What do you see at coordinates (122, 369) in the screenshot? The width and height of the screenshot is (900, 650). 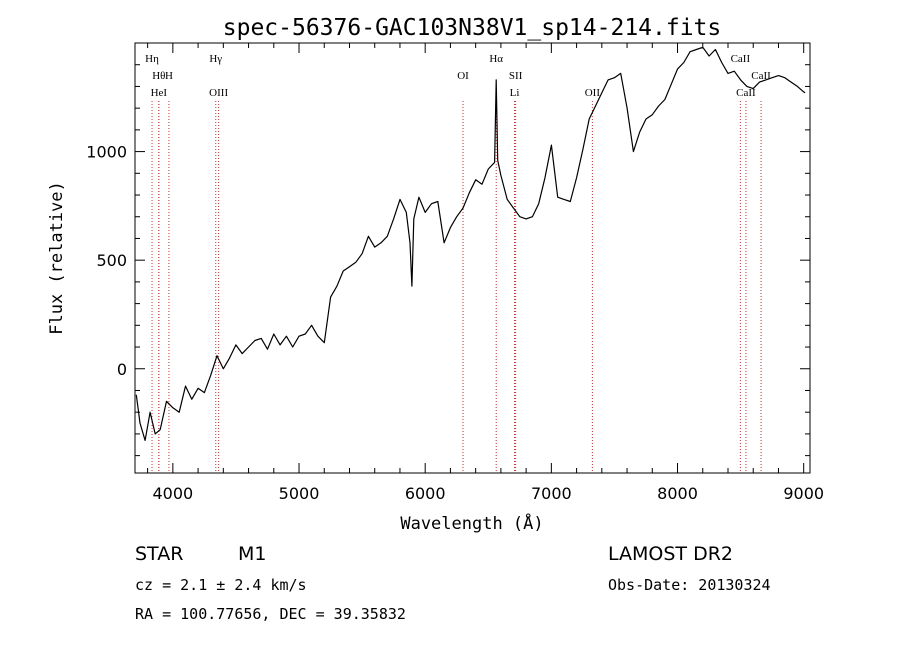 I see `y-tick-label: 0` at bounding box center [122, 369].